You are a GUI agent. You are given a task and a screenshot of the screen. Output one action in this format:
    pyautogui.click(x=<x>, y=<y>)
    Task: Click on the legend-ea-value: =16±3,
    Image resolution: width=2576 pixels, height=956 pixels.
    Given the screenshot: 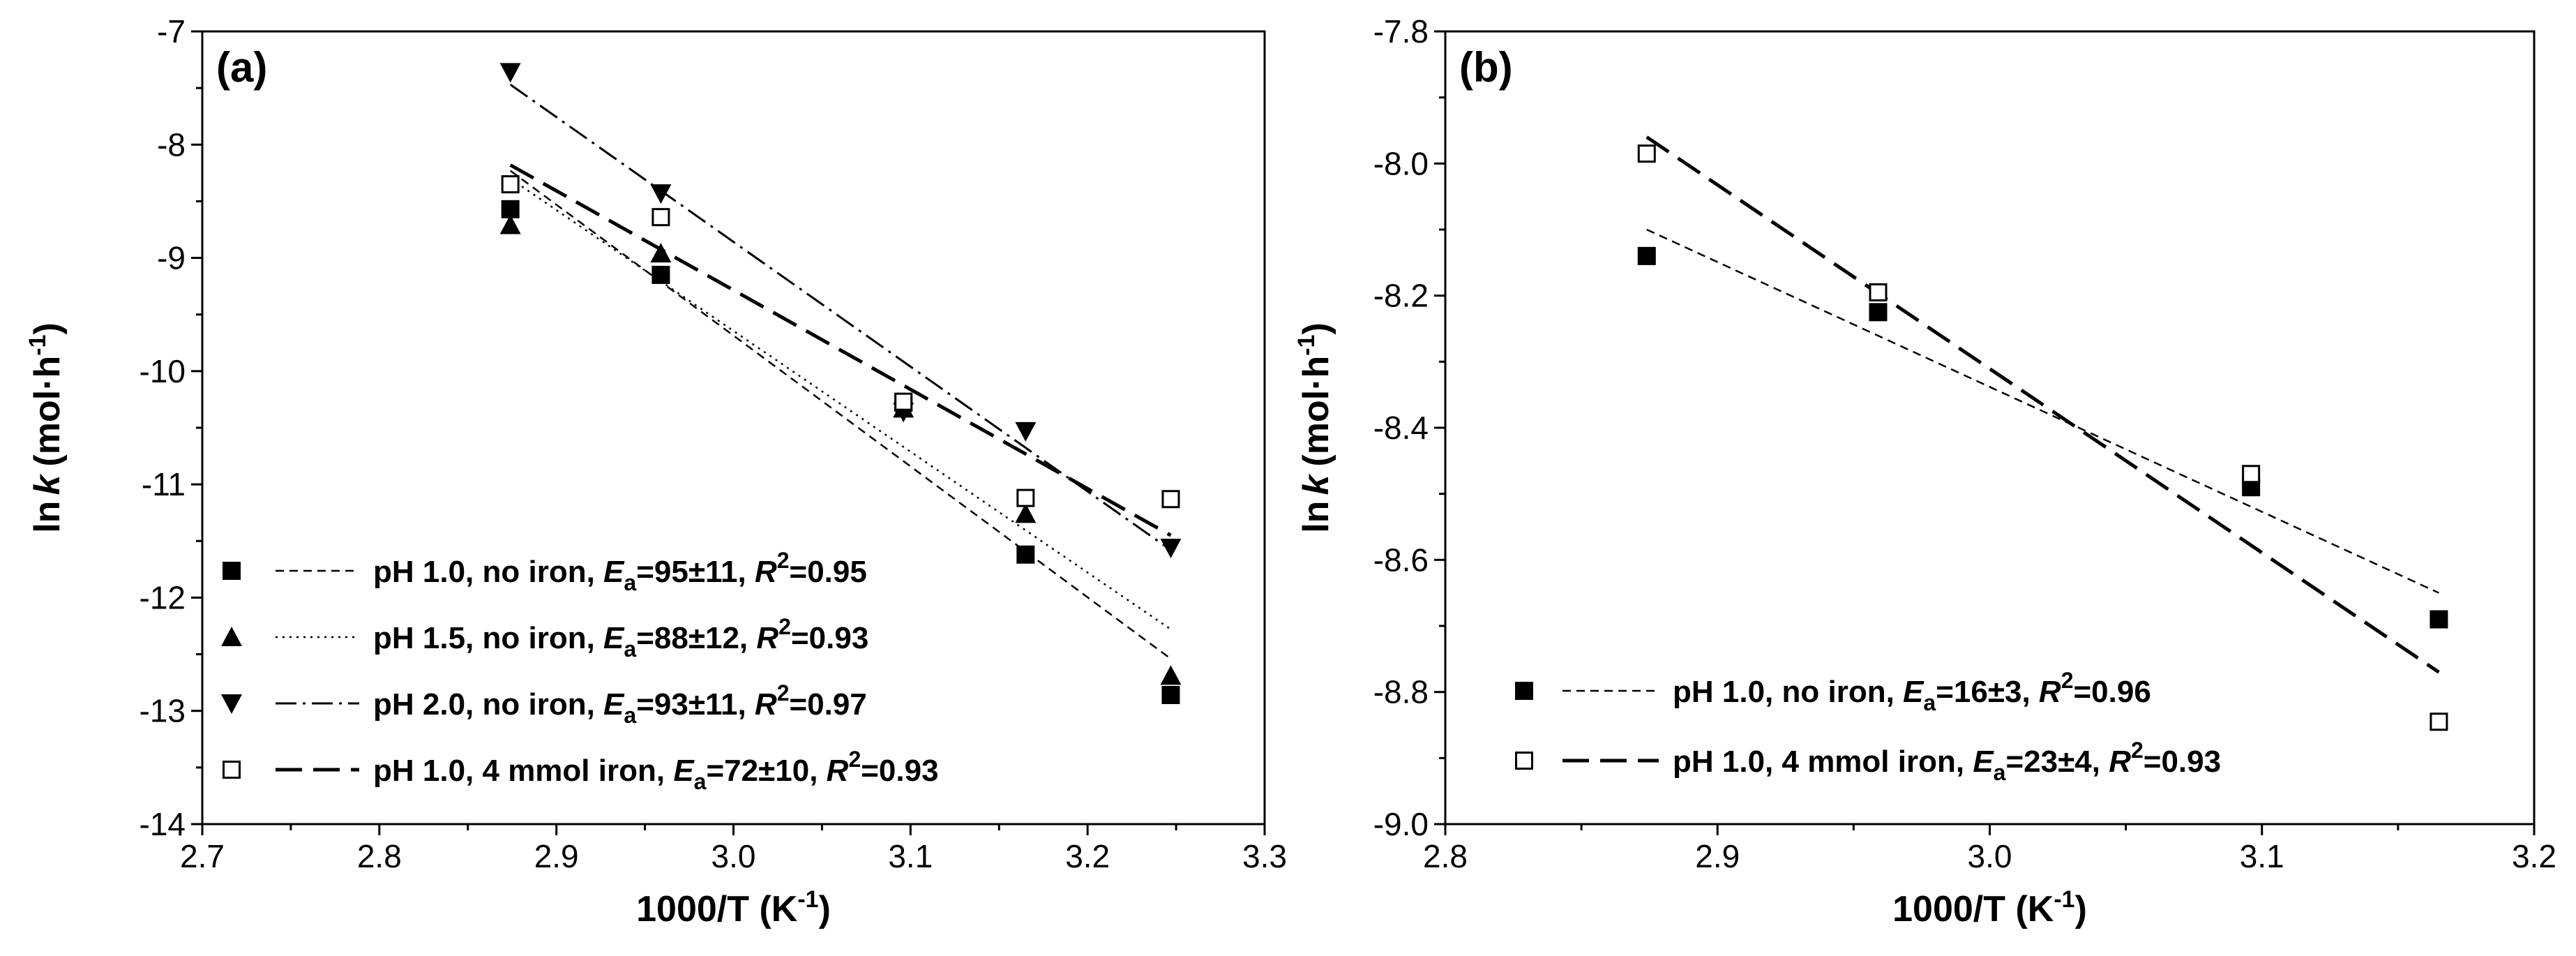 What is the action you would take?
    pyautogui.click(x=1987, y=692)
    